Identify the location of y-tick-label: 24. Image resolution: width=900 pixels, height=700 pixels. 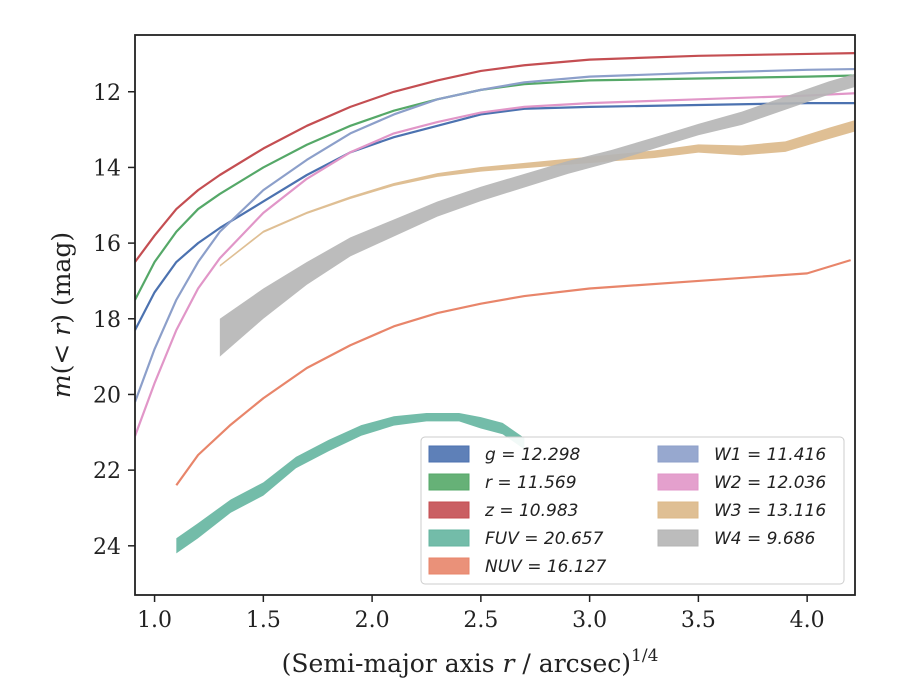
(107, 547).